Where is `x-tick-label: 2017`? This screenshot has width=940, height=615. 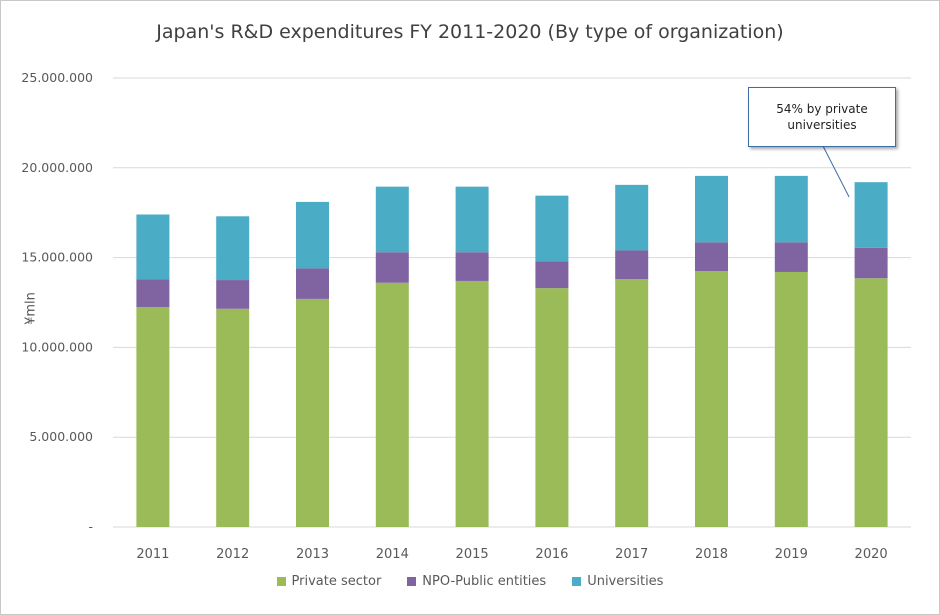
x-tick-label: 2017 is located at coordinates (631, 554).